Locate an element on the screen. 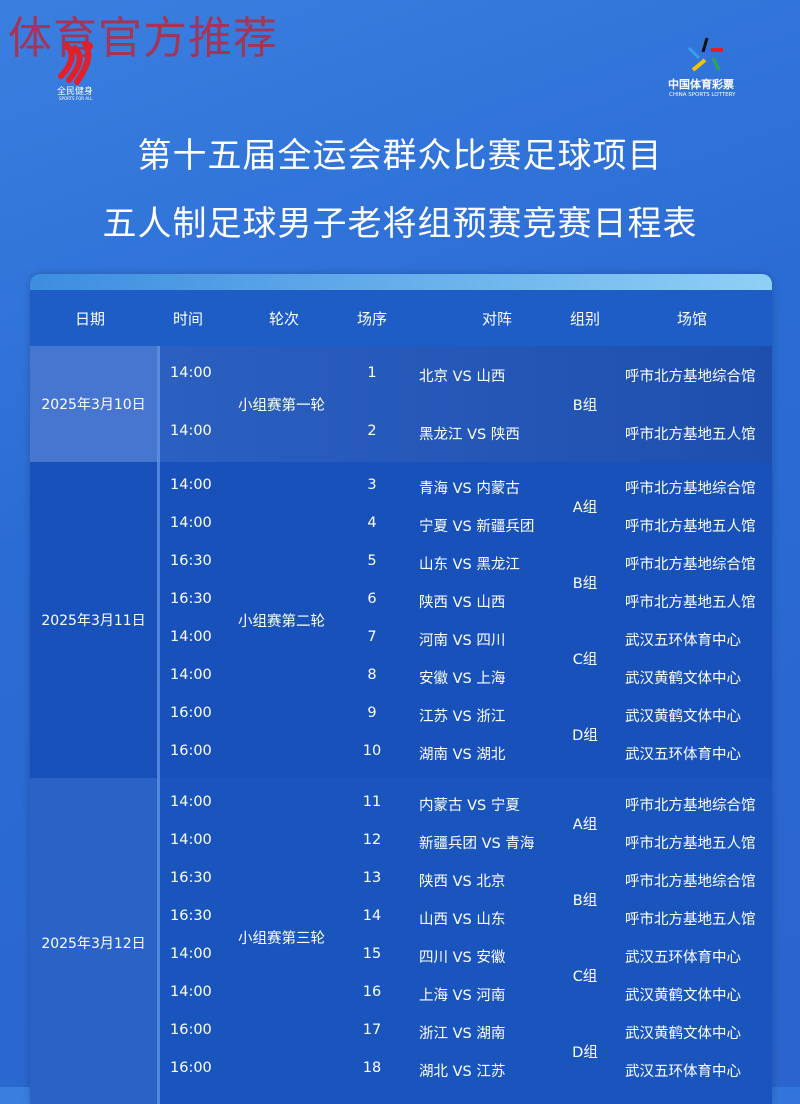 The image size is (800, 1104). page-title: 第十五届全运会群众比赛足球项目 is located at coordinates (400, 156).